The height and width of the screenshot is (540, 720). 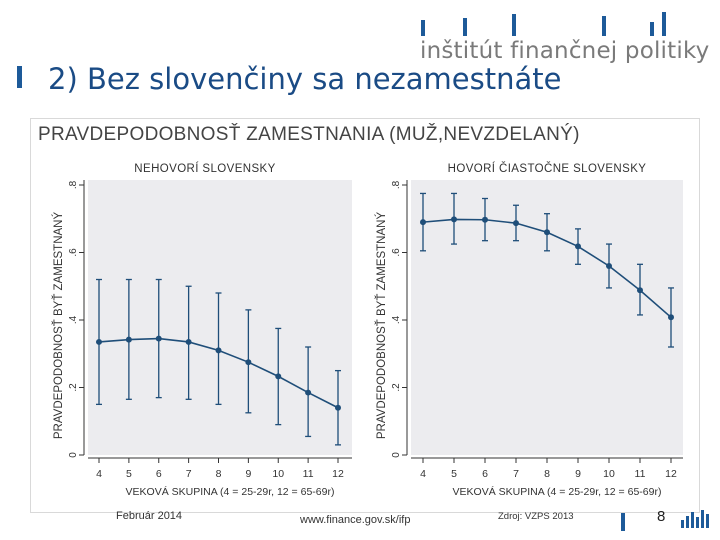 What do you see at coordinates (149, 516) in the screenshot?
I see `footer-date: Február 2014` at bounding box center [149, 516].